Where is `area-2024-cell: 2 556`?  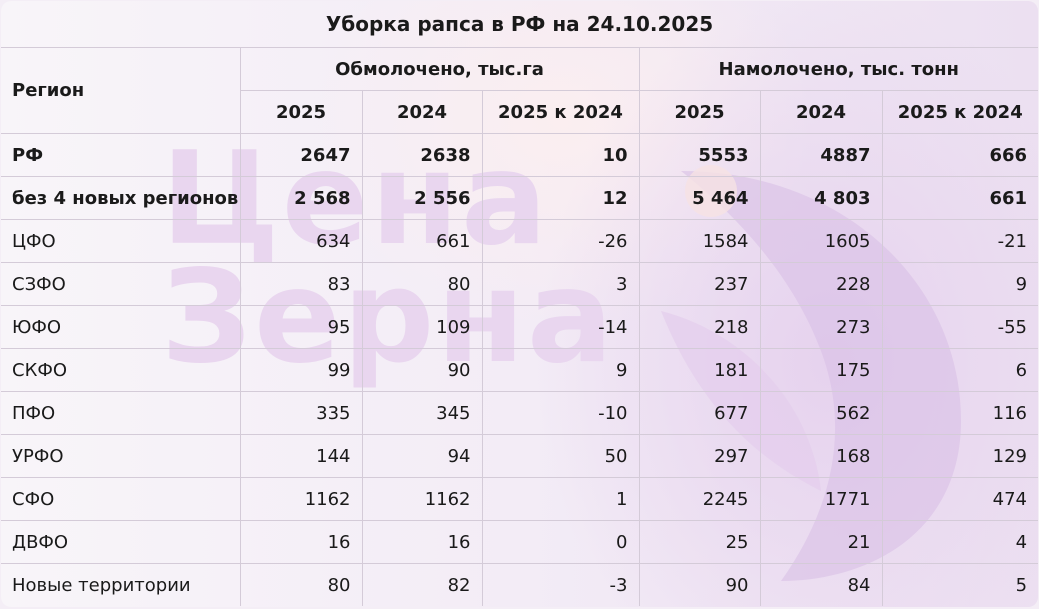
area-2024-cell: 2 556 is located at coordinates (422, 198).